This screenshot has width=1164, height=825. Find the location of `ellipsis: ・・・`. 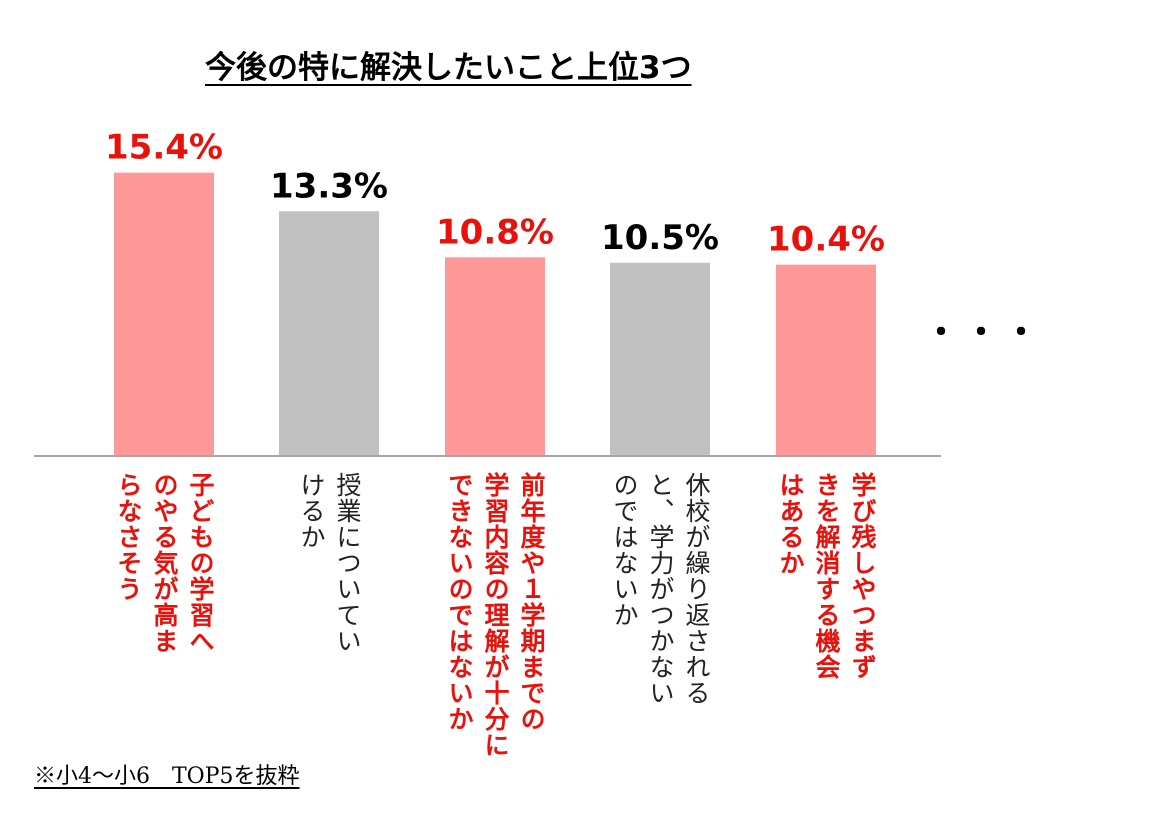

ellipsis: ・・・ is located at coordinates (984, 333).